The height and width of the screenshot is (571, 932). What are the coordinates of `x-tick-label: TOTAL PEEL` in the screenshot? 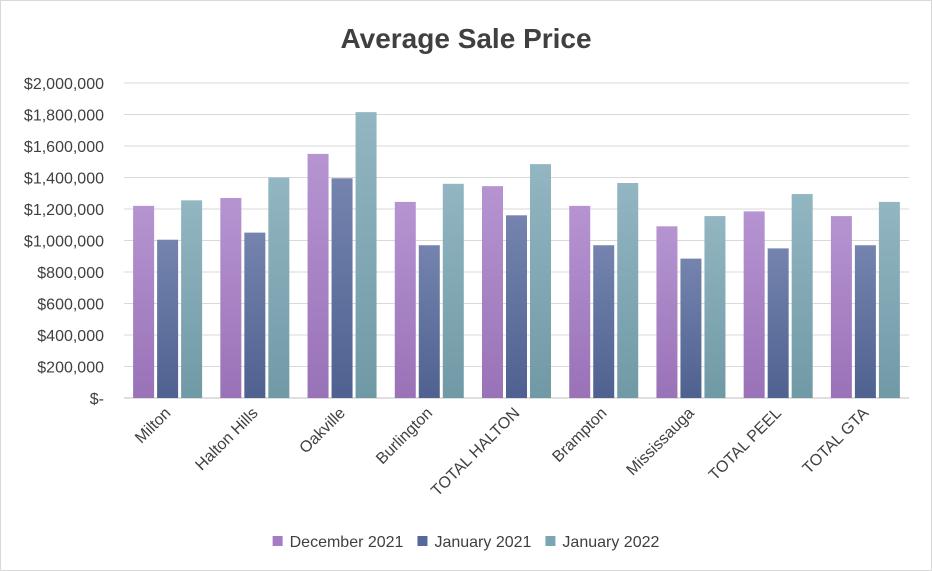 It's located at (745, 444).